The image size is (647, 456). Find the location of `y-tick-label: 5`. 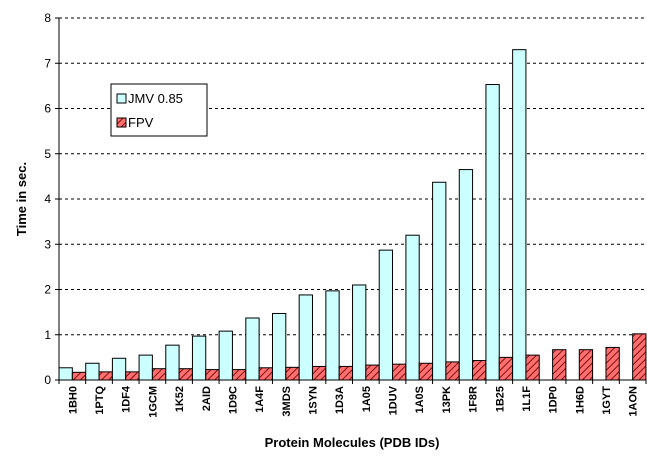

y-tick-label: 5 is located at coordinates (47, 154).